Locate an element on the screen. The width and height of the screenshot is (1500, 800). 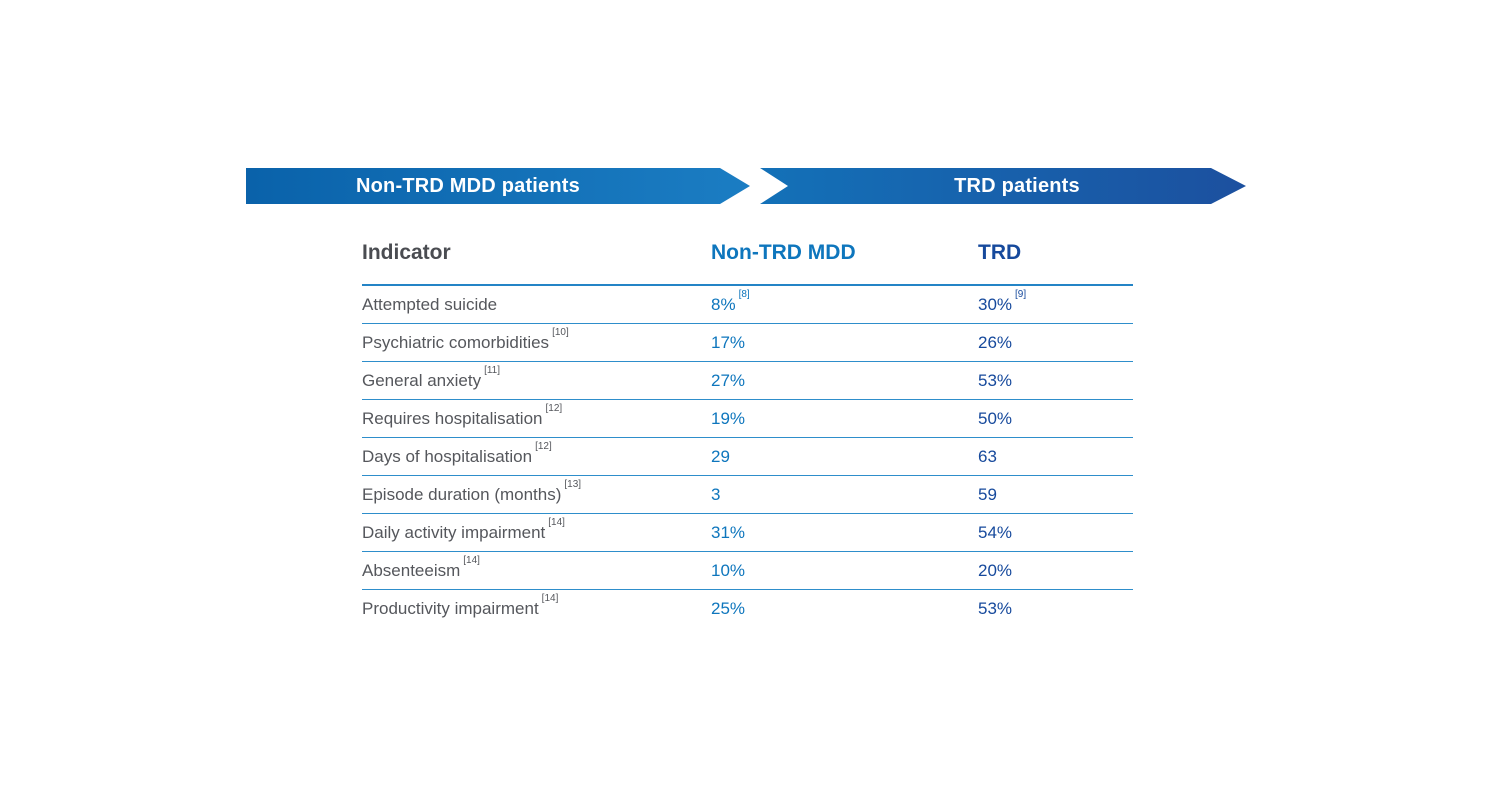
non-trd-value-cell: 10% is located at coordinates (844, 571).